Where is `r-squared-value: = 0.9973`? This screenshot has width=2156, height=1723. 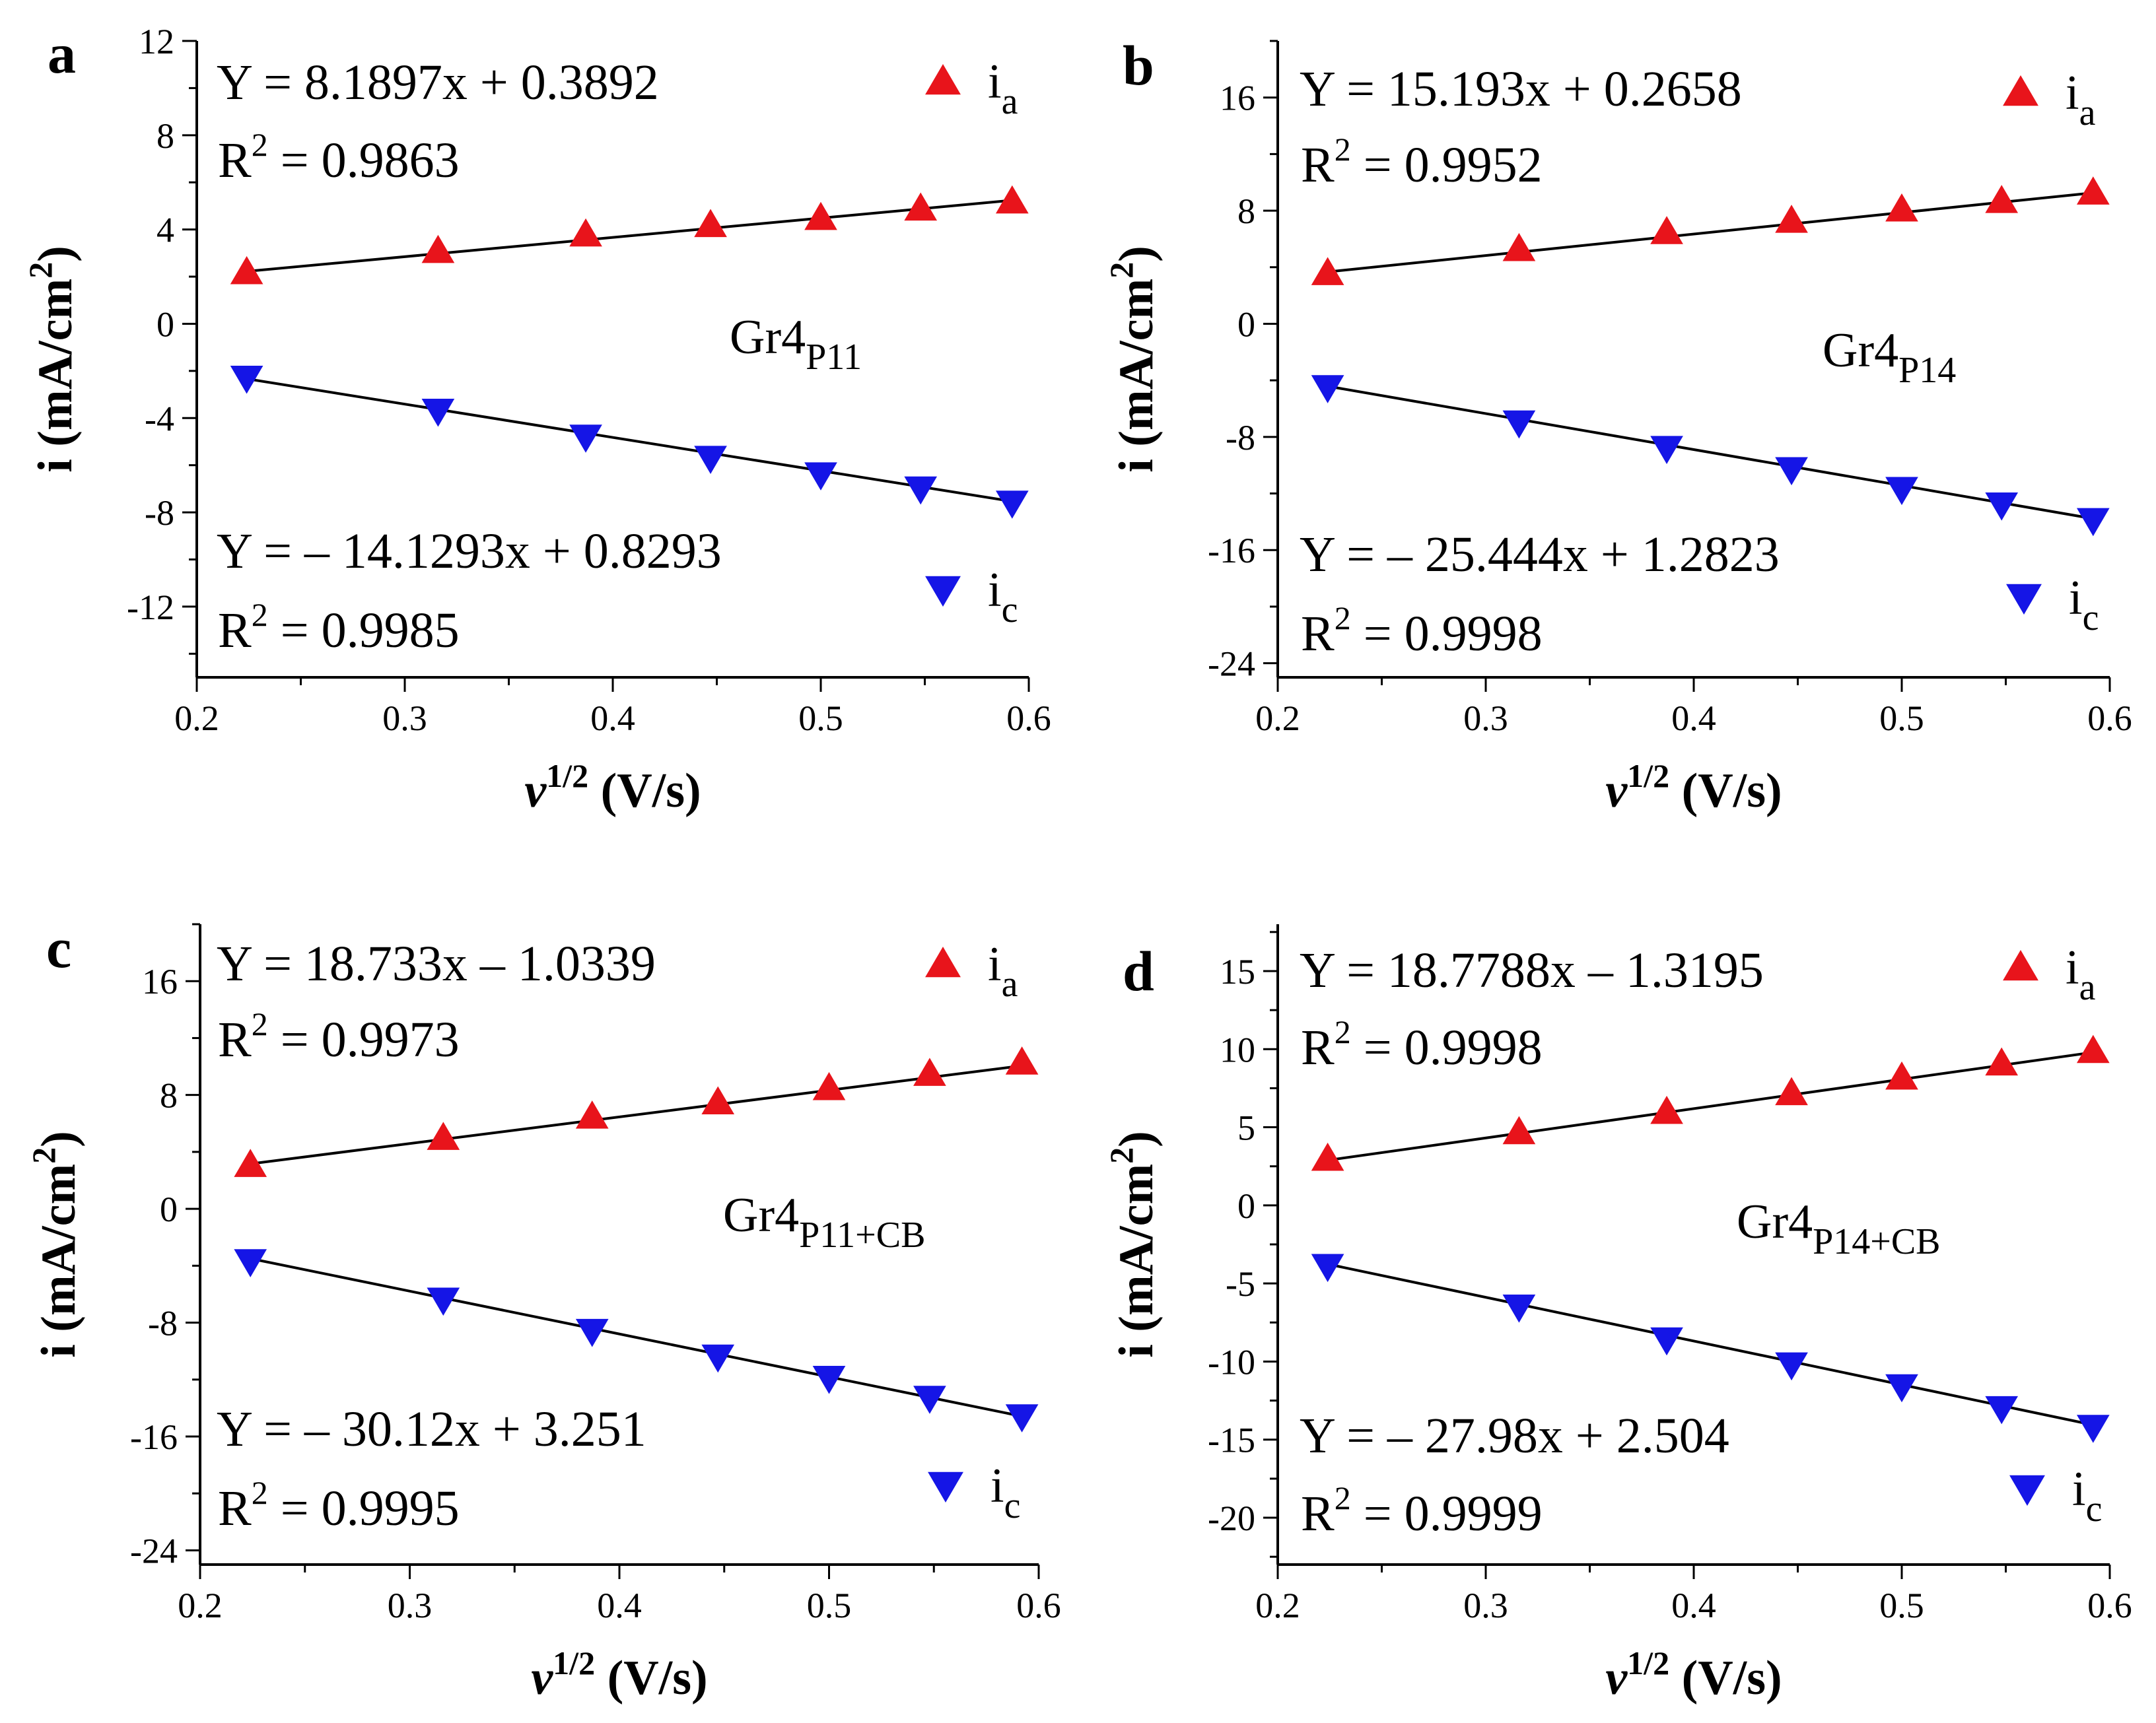 r-squared-value: = 0.9973 is located at coordinates (364, 1039).